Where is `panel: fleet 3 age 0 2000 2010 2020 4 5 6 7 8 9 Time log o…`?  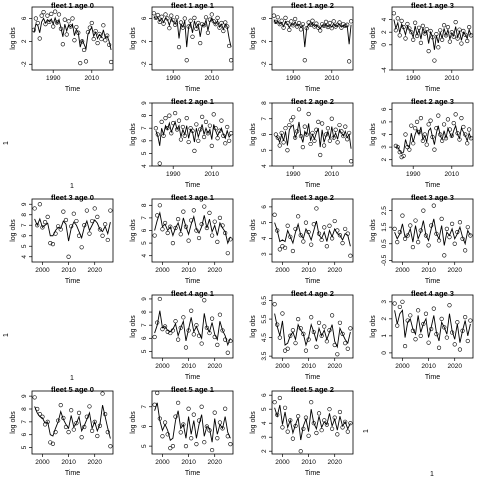
panel: fleet 3 age 0 2000 2010 2020 4 5 6 7 8 9 Time log o… is located at coordinates (62, 239).